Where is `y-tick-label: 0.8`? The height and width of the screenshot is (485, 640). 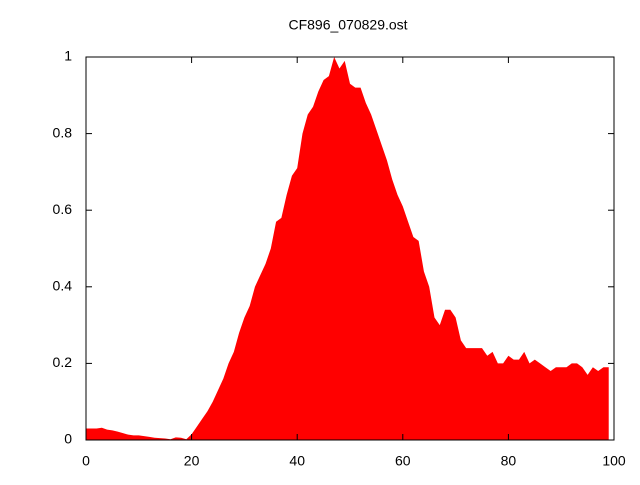
y-tick-label: 0.8 is located at coordinates (63, 132).